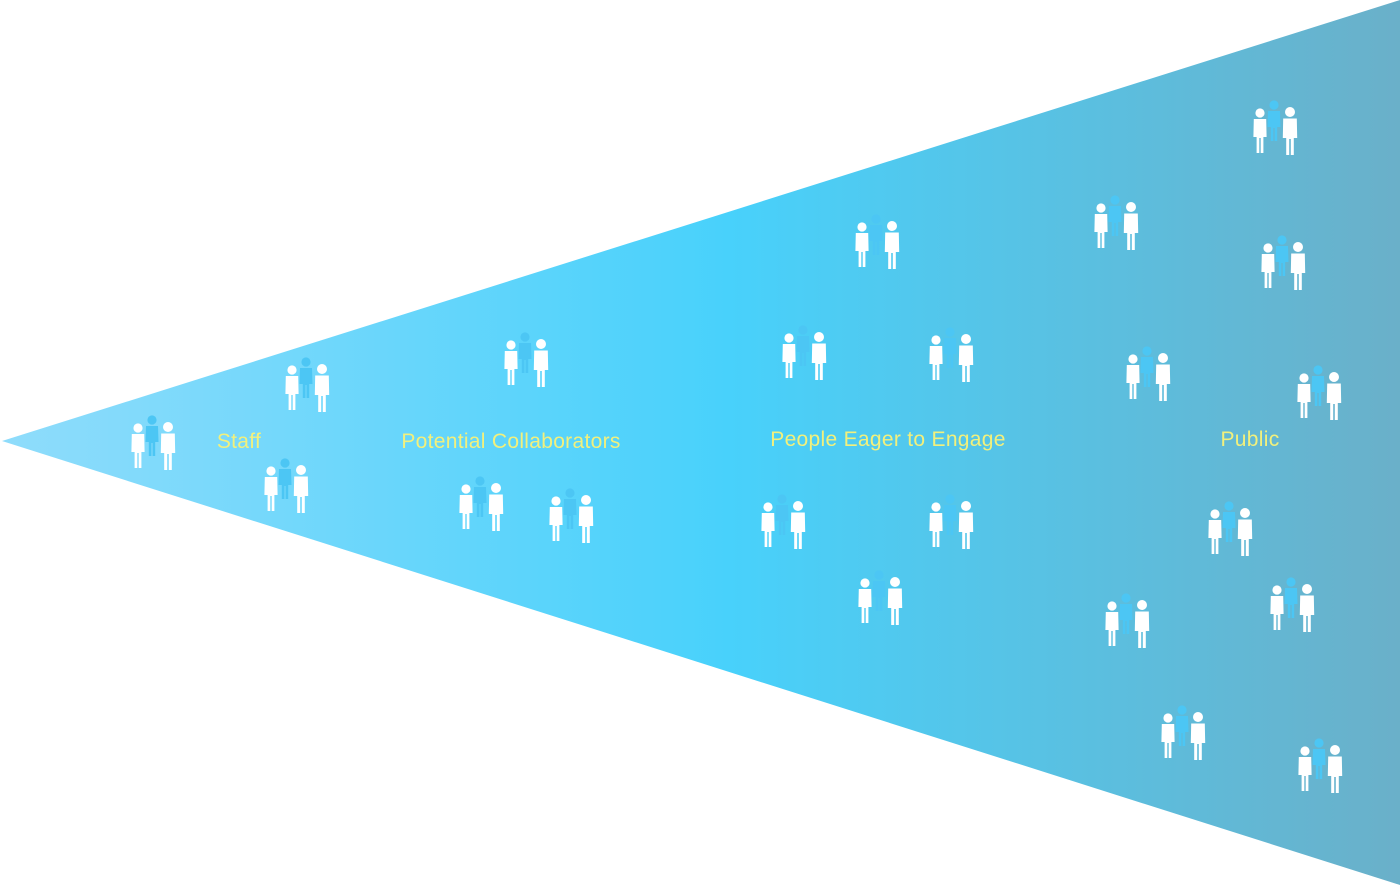 The image size is (1400, 885). I want to click on segment-label-people-eager-to-engage: People Eager to Engage, so click(887, 439).